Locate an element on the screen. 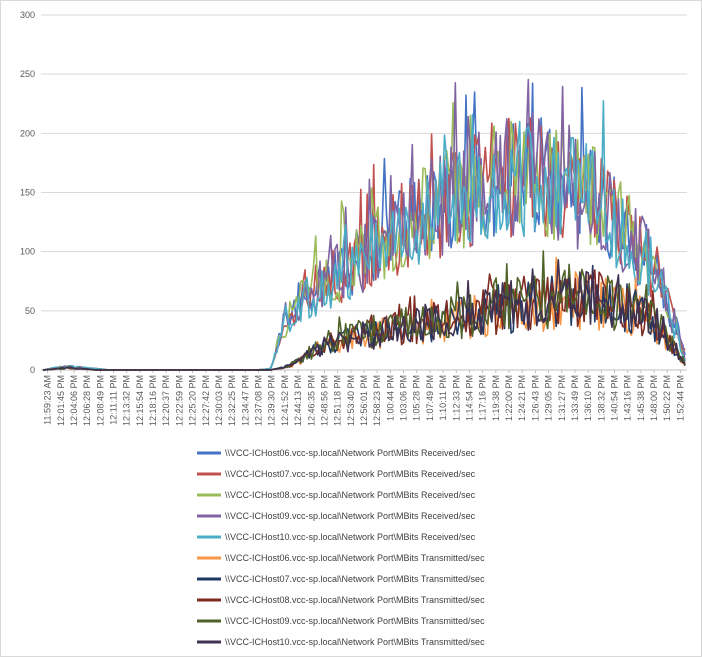 Image resolution: width=702 pixels, height=657 pixels. x-tick-label: 1:05:28 PM is located at coordinates (417, 398).